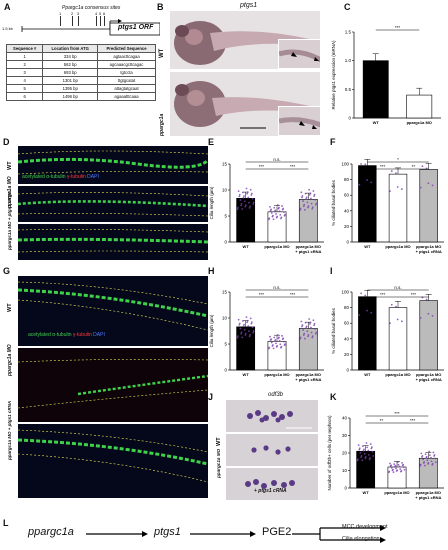 This screenshot has width=448, height=550. I want to click on stain-legend-g: acetylated α-tubulin γ-tubulin DAPI, so click(66, 335).